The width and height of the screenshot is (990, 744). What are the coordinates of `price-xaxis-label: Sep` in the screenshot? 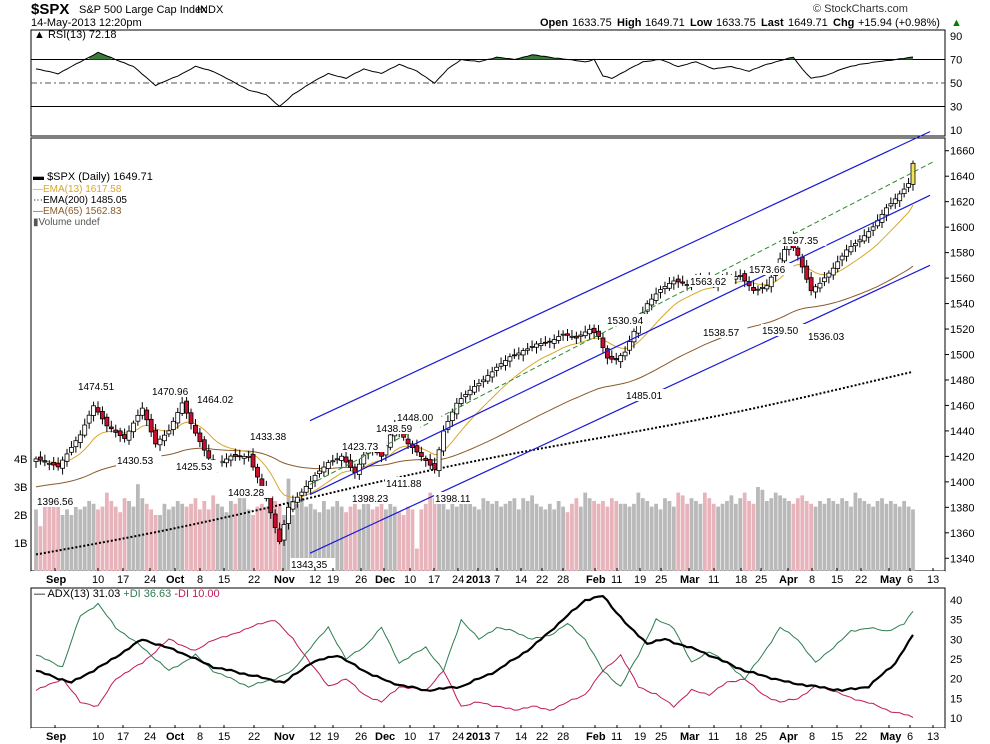 It's located at (56, 580).